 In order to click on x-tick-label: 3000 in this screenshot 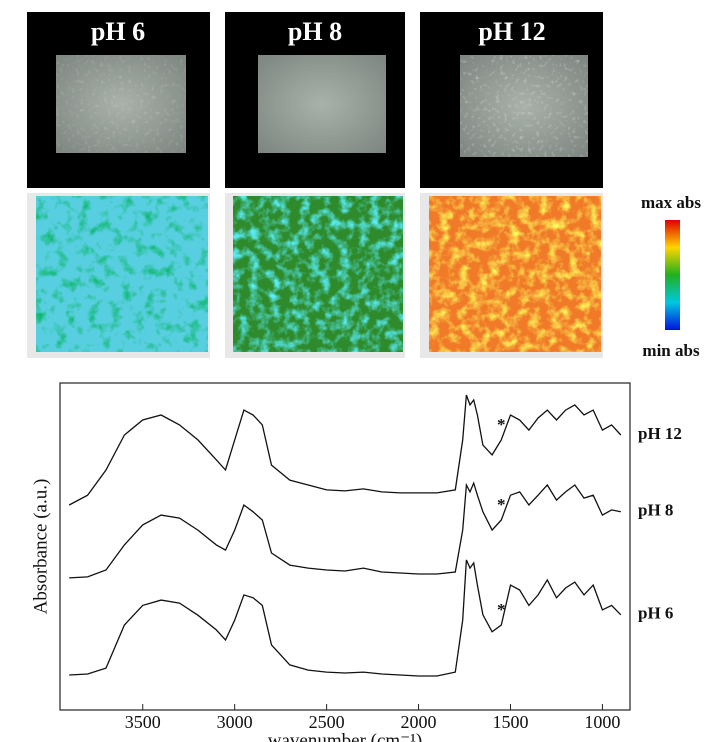, I will do `click(235, 722)`.